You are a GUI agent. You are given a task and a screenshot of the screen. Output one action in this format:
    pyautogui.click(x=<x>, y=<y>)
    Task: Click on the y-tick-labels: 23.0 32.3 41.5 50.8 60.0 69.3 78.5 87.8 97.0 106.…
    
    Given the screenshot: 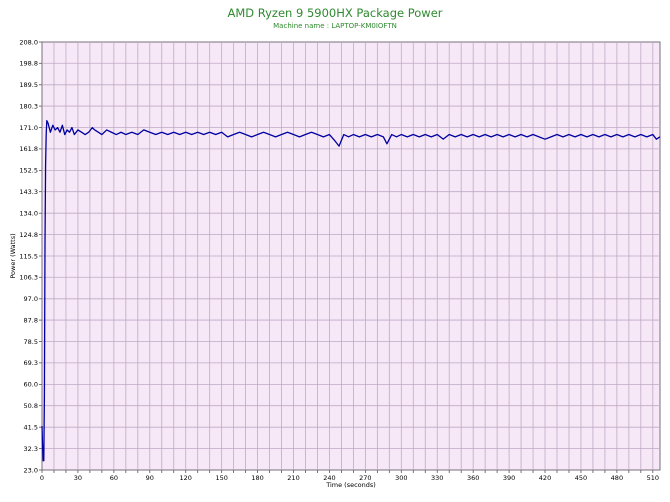 What is the action you would take?
    pyautogui.click(x=28, y=256)
    